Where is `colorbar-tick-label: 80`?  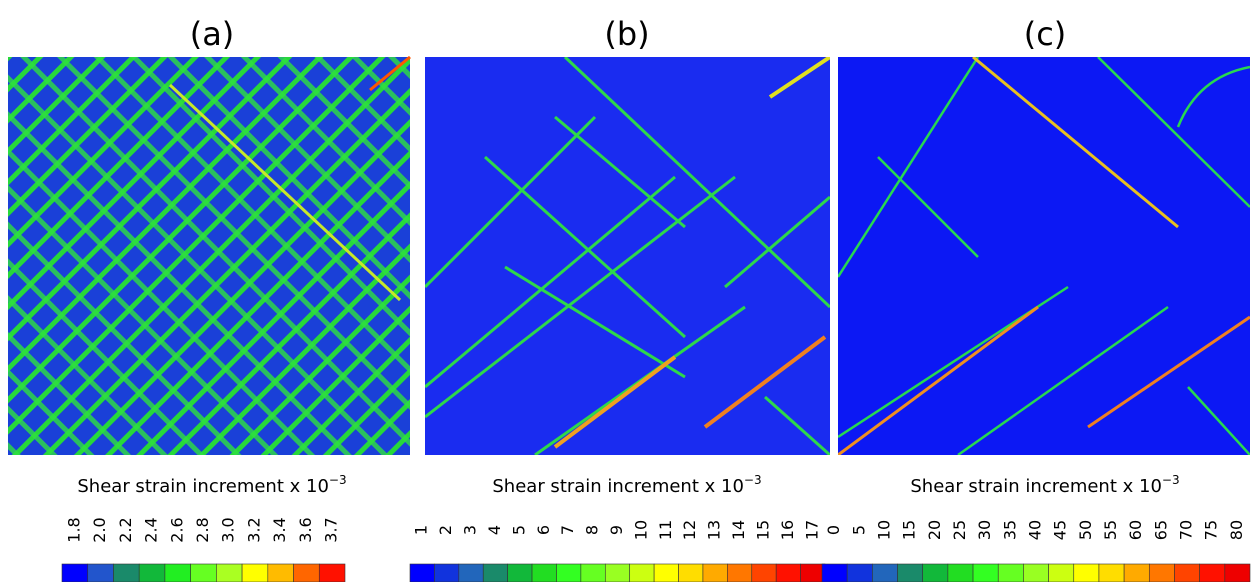 colorbar-tick-label: 80 is located at coordinates (1236, 530).